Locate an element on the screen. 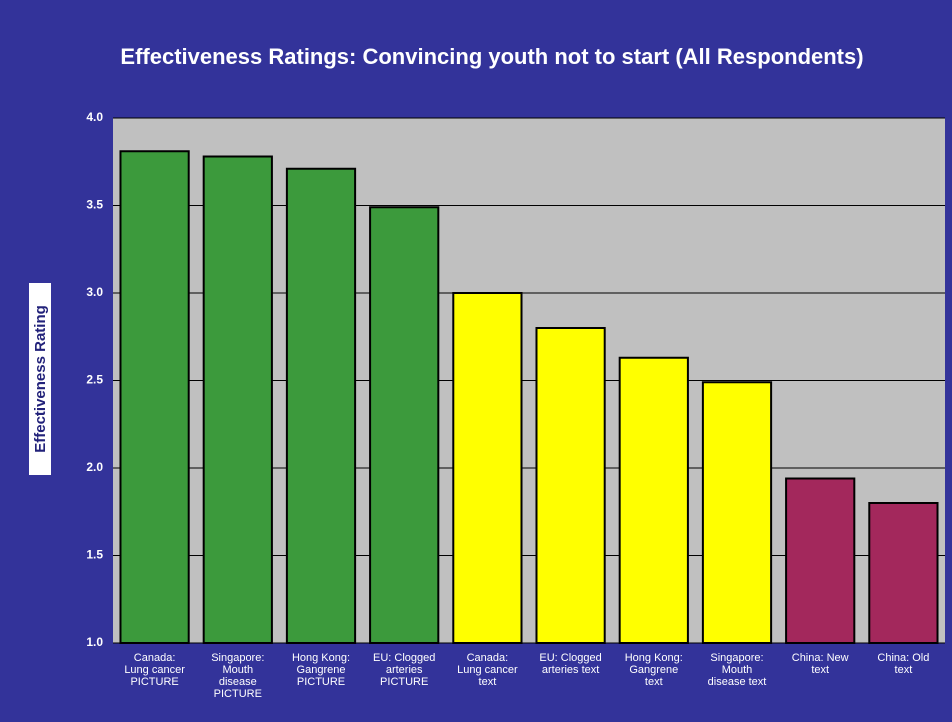 The height and width of the screenshot is (722, 952). x-tick-label: Singapore: Mouth disease PICTURE is located at coordinates (238, 676).